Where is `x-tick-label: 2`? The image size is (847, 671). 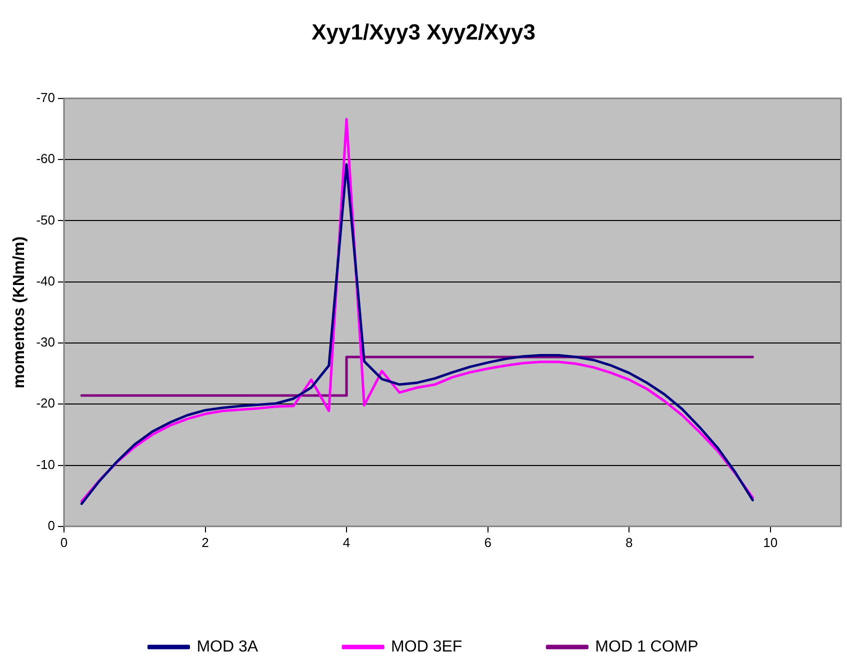
x-tick-label: 2 is located at coordinates (205, 542).